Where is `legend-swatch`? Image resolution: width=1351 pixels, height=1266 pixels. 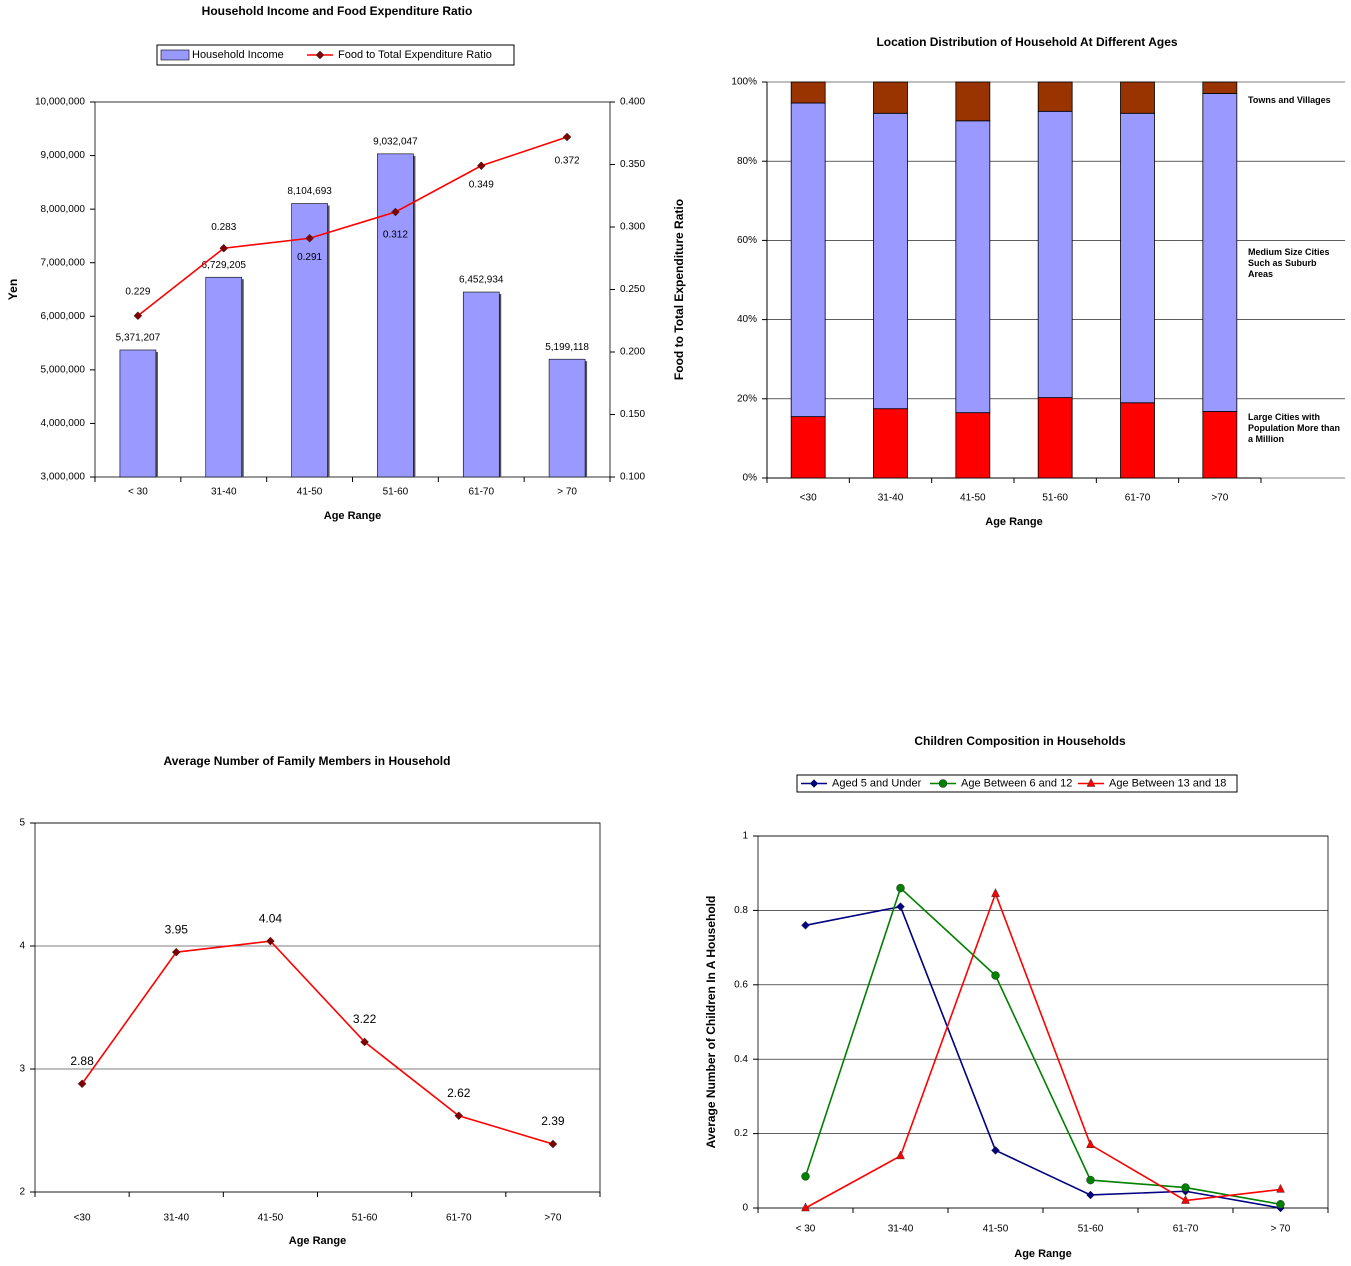
legend-swatch is located at coordinates (175, 55).